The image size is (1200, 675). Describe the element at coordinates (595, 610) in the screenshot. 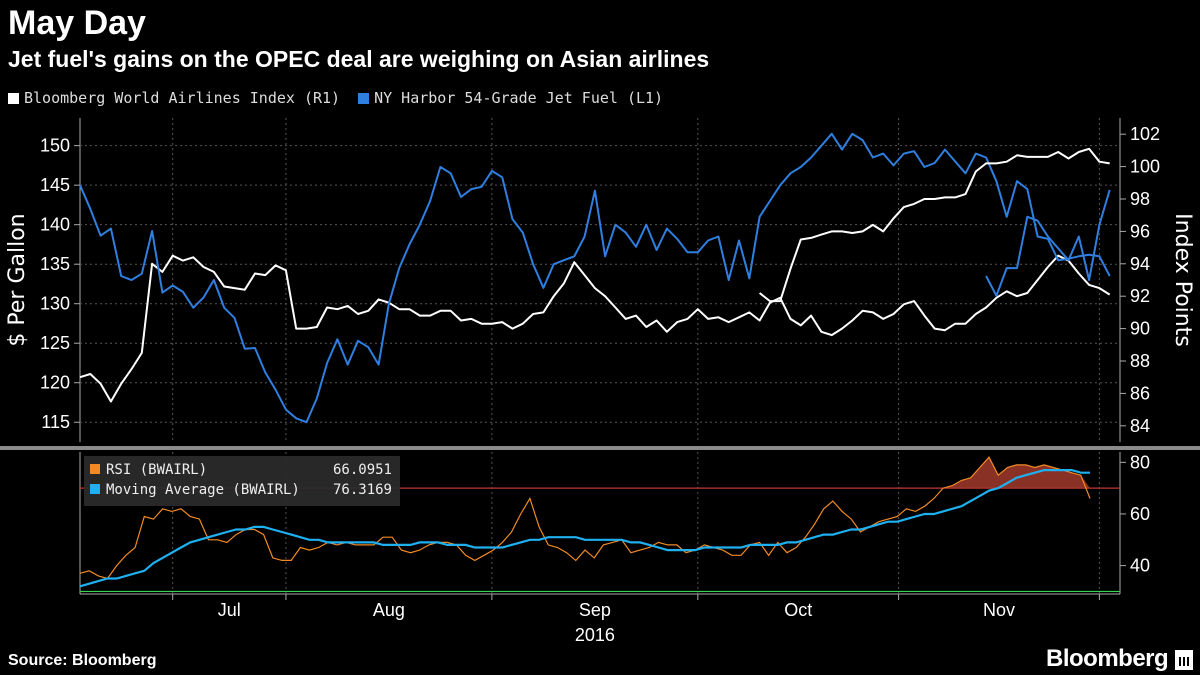

I see `x-tick-label: Sep` at that location.